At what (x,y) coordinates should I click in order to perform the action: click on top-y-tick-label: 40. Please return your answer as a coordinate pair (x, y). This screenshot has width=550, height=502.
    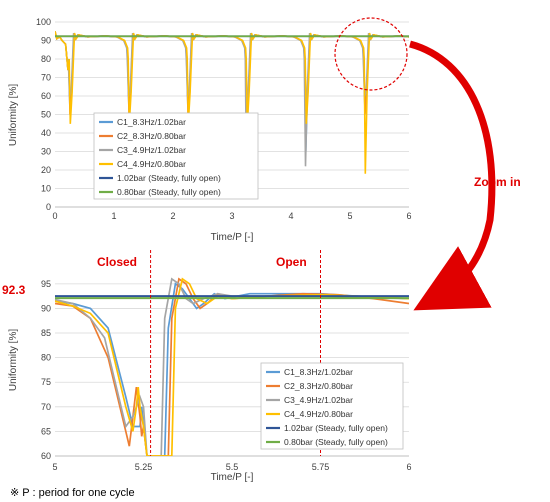
    Looking at the image, I should click on (46, 133).